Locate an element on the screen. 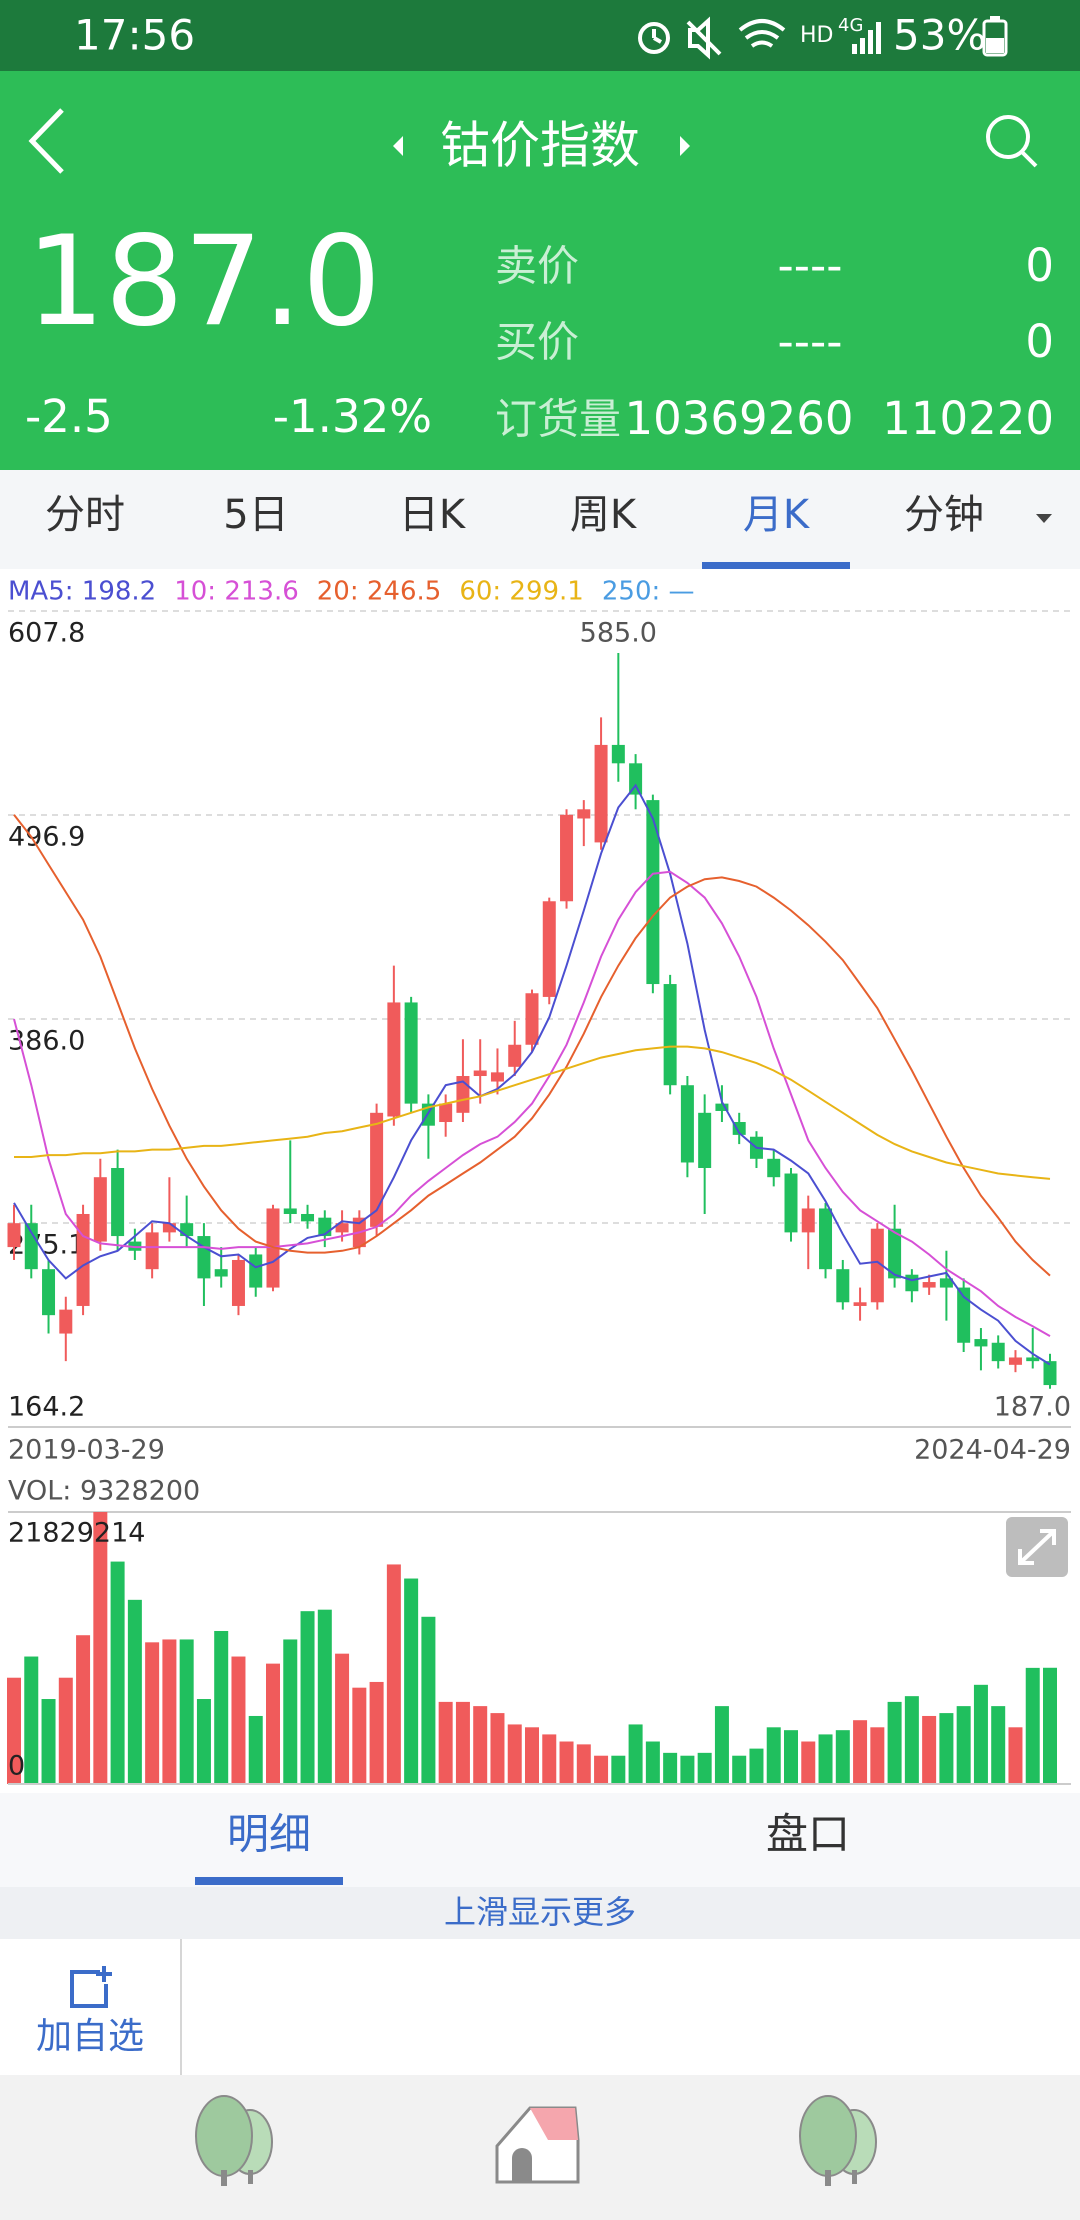  period-tab: 周K is located at coordinates (604, 515).